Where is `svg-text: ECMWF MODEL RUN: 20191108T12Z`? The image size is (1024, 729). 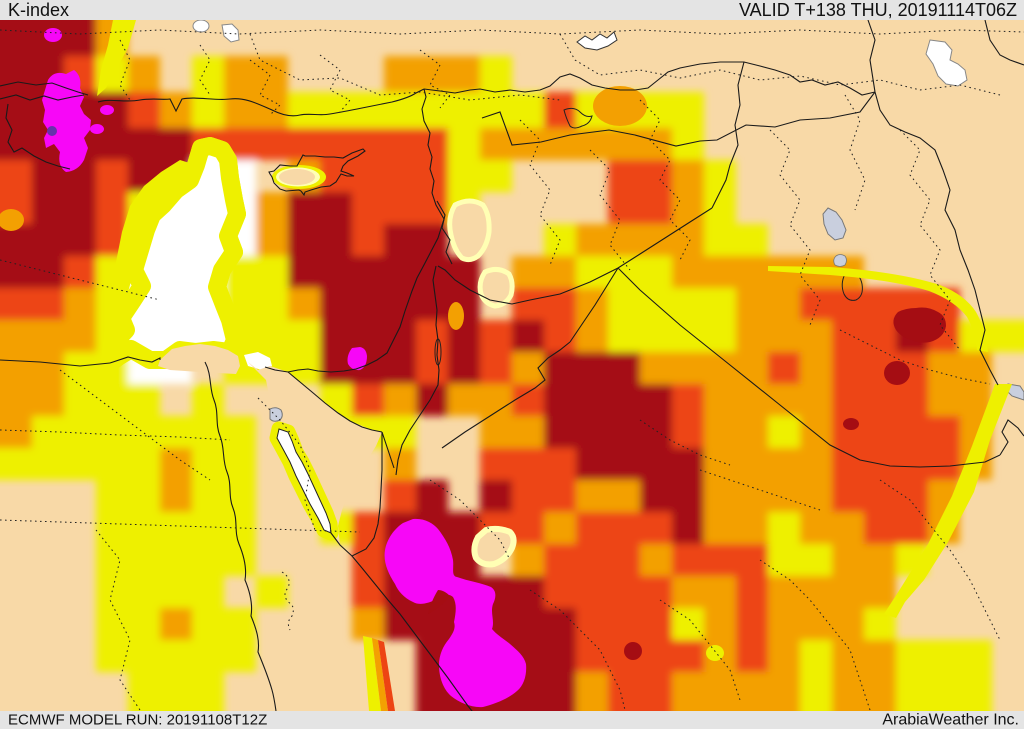 svg-text: ECMWF MODEL RUN: 20191108T12Z is located at coordinates (137, 720).